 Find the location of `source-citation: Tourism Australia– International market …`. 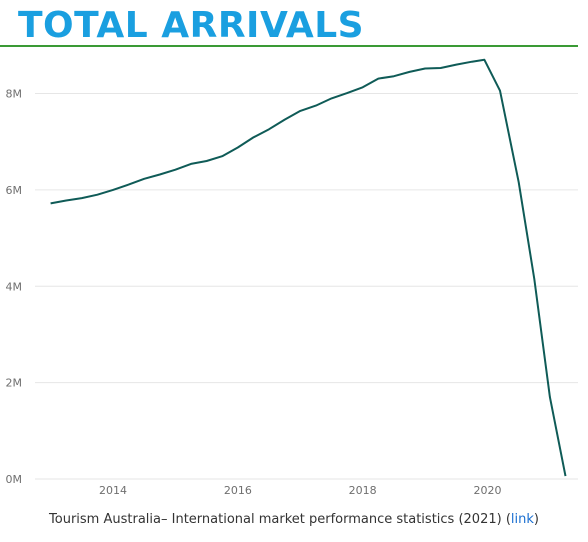

source-citation: Tourism Australia– International market … is located at coordinates (294, 519).